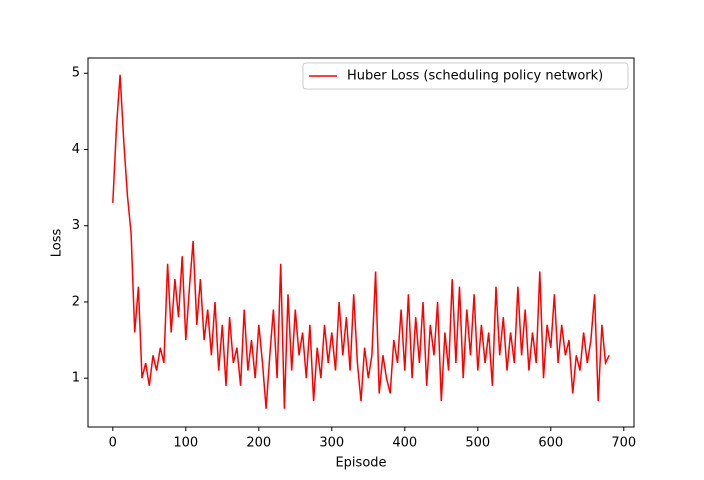 This screenshot has height=480, width=704. I want to click on y-tick-label: 1, so click(76, 378).